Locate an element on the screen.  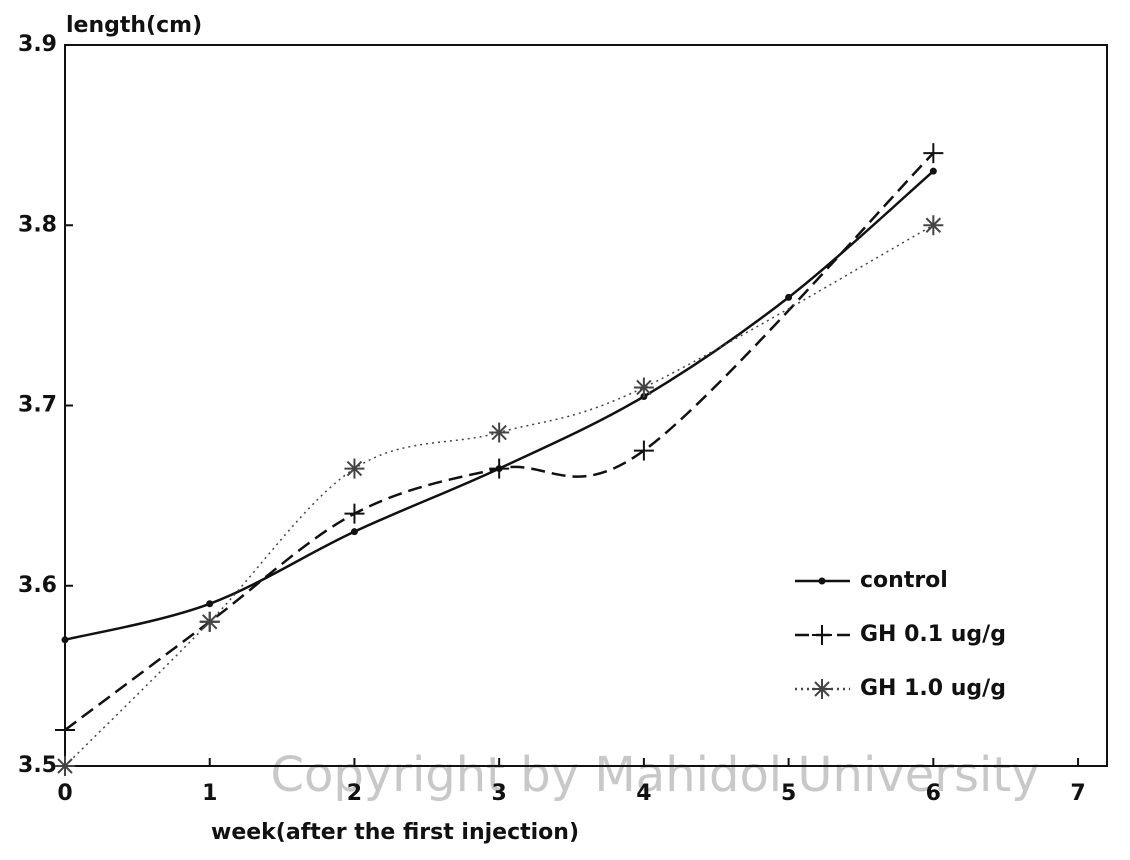
x-tick-label: 3 is located at coordinates (499, 793).